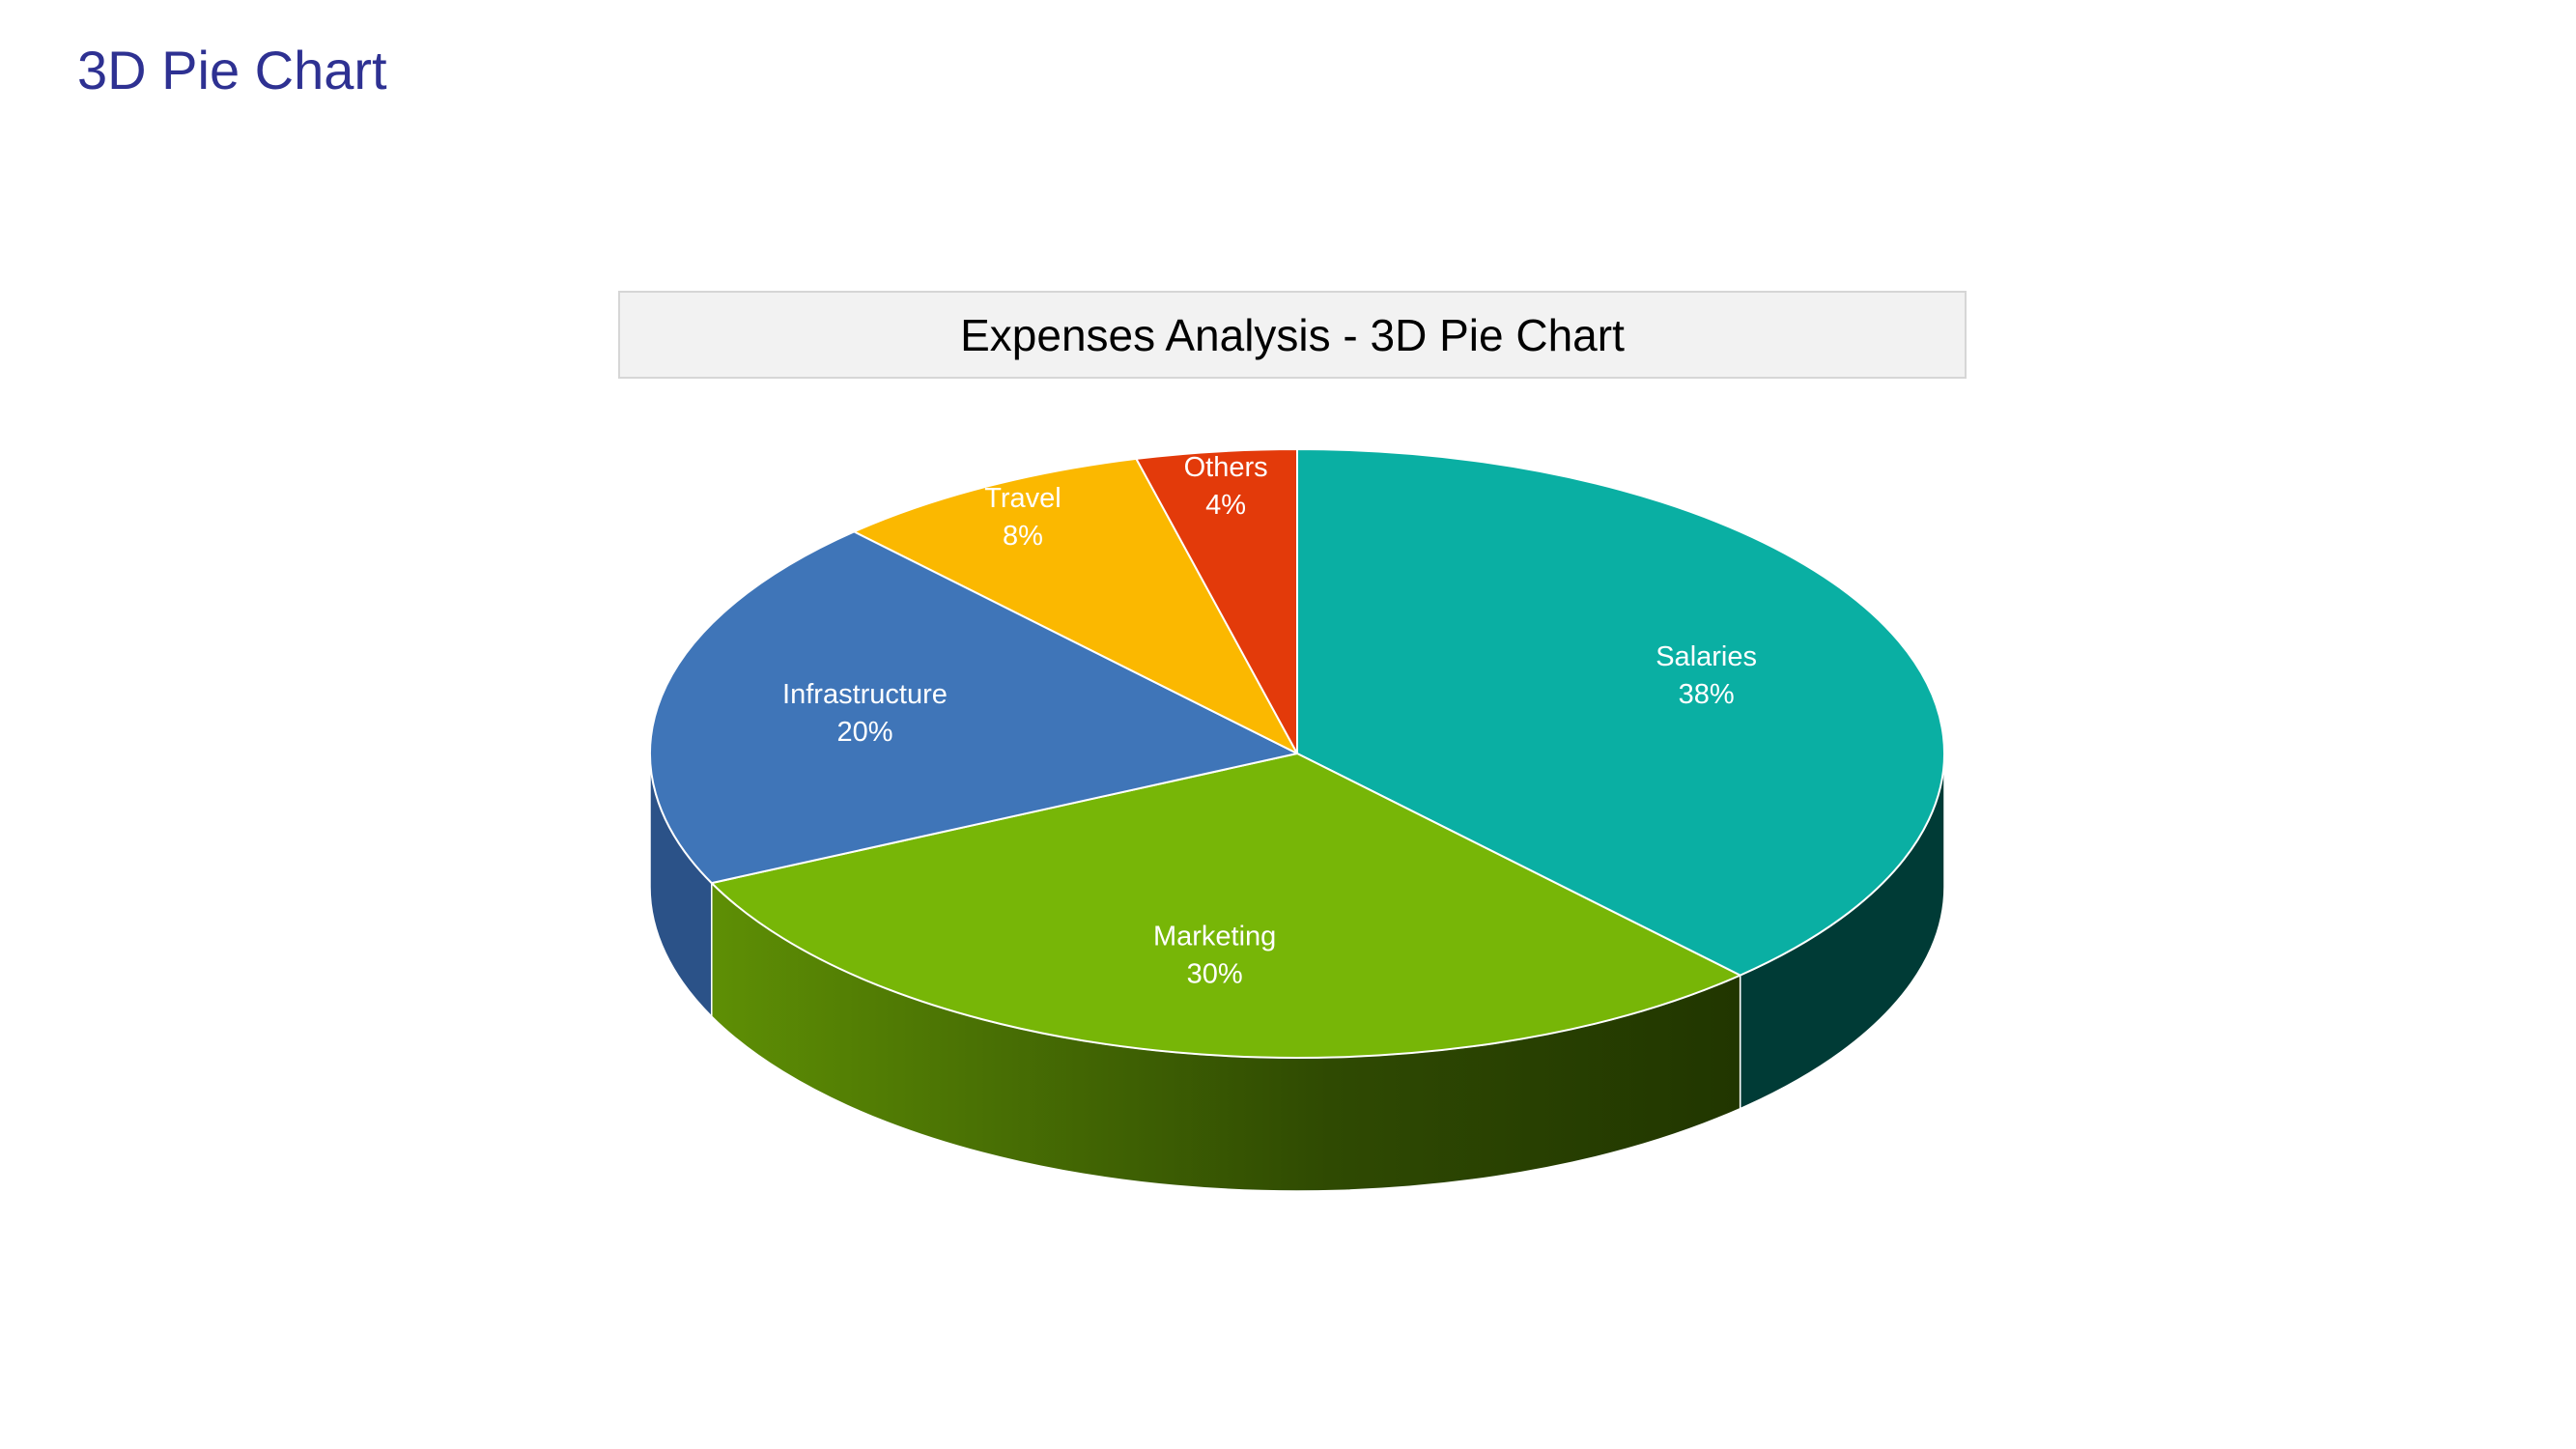 Image resolution: width=2576 pixels, height=1449 pixels. Describe the element at coordinates (1216, 601) in the screenshot. I see `pie-slice-others` at that location.